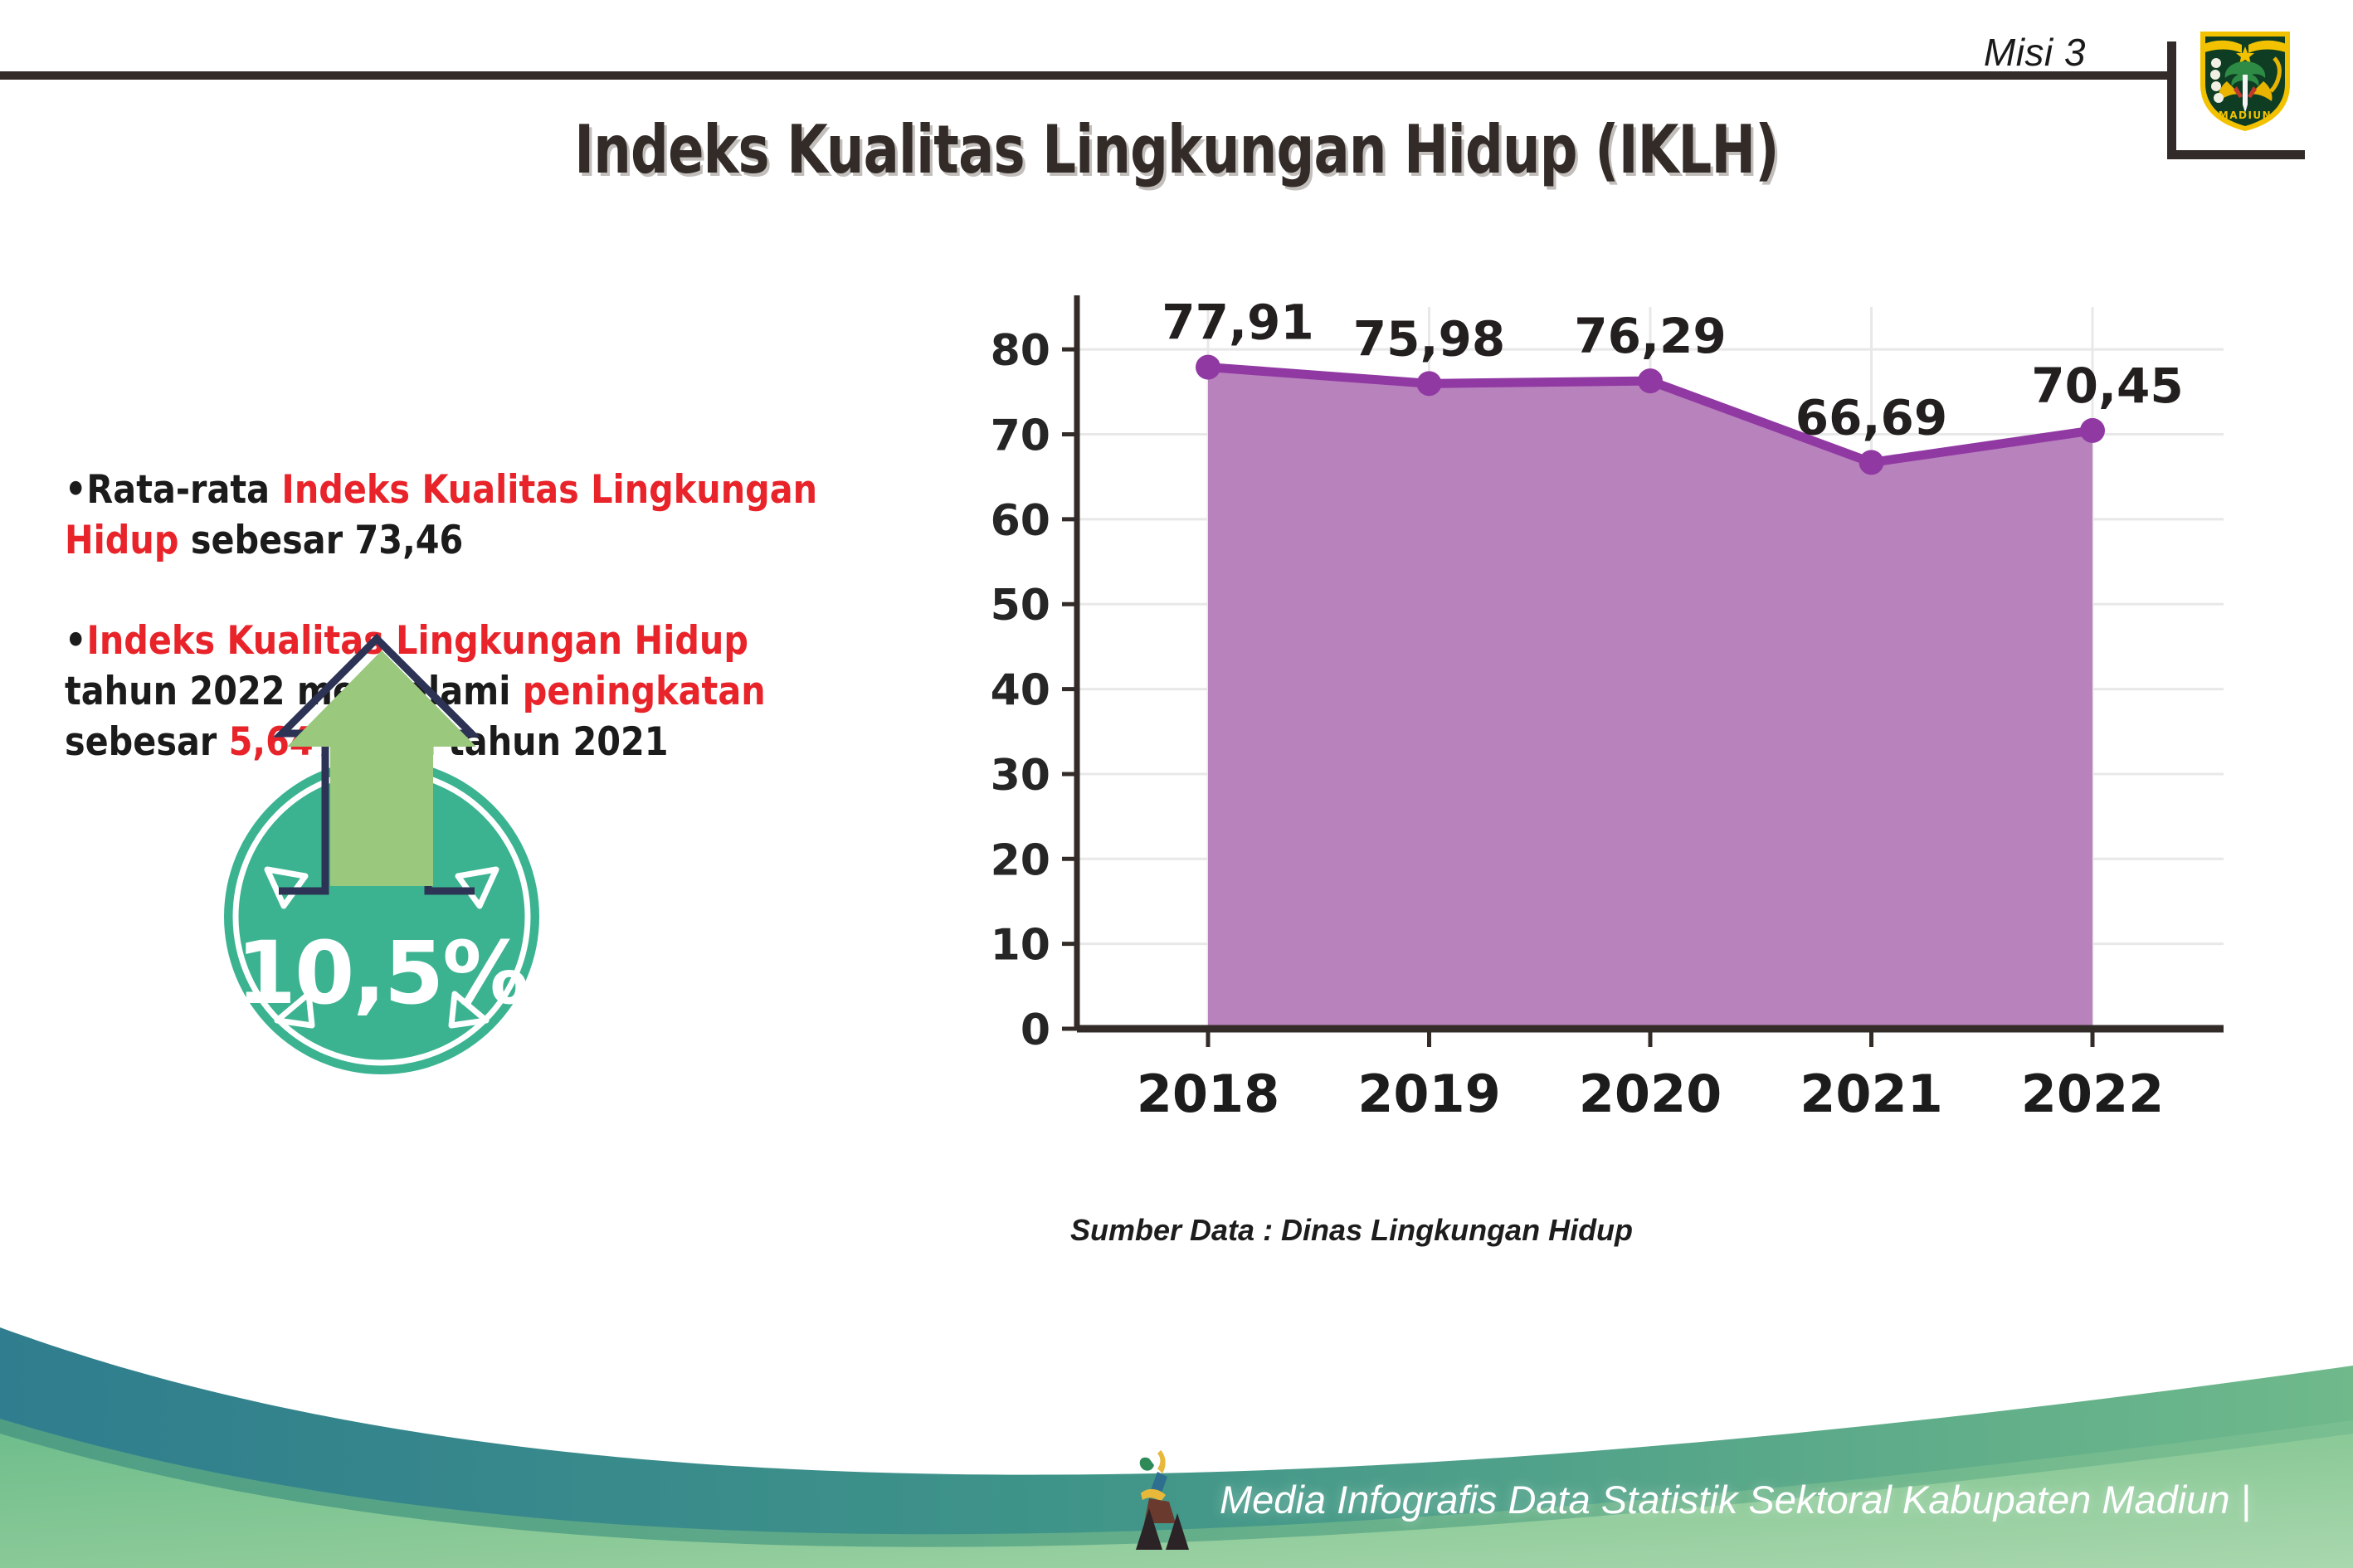  I want to click on y-axis-tick-label: 10, so click(1020, 946).